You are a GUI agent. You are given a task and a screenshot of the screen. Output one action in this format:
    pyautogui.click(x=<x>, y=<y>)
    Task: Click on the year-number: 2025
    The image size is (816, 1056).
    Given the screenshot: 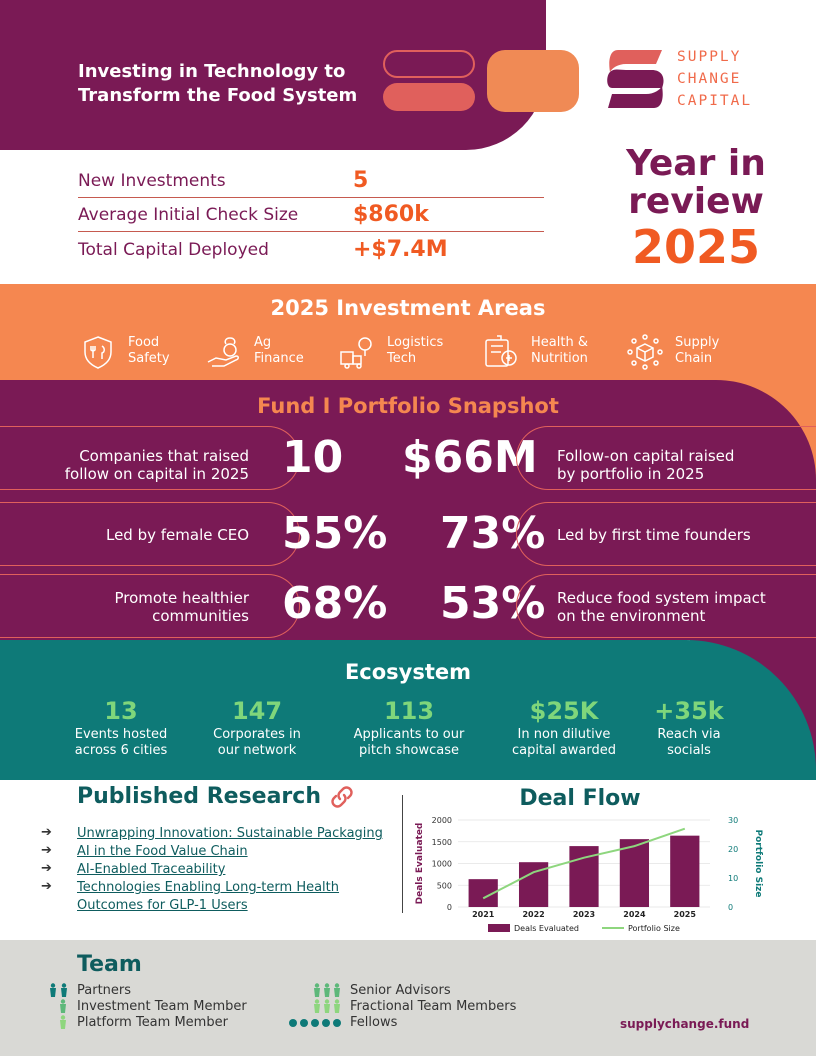 What is the action you would take?
    pyautogui.click(x=696, y=247)
    